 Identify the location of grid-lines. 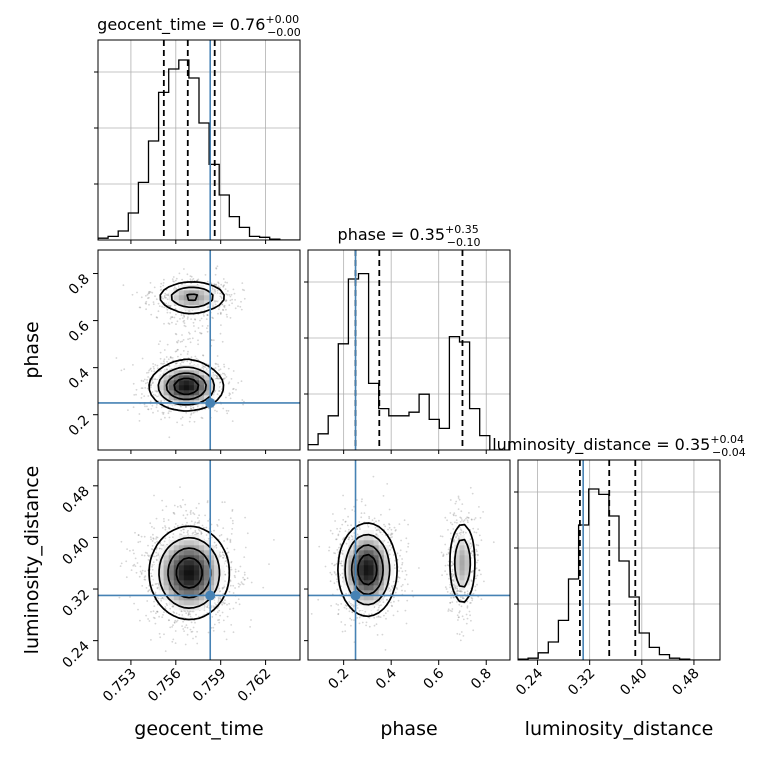
(619, 560).